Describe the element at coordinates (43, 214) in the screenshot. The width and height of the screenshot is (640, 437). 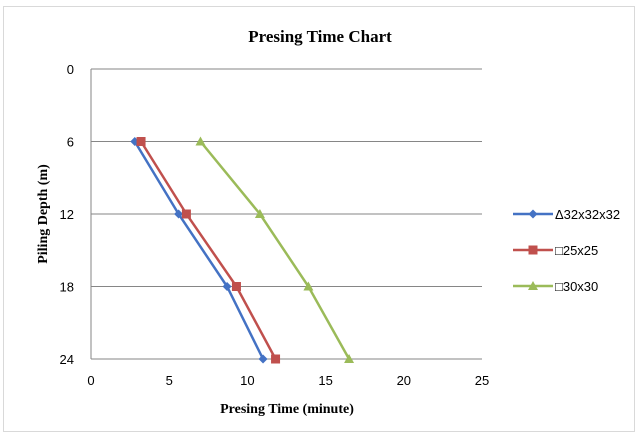
I see `y-axis-title: Piling Depth (m)` at that location.